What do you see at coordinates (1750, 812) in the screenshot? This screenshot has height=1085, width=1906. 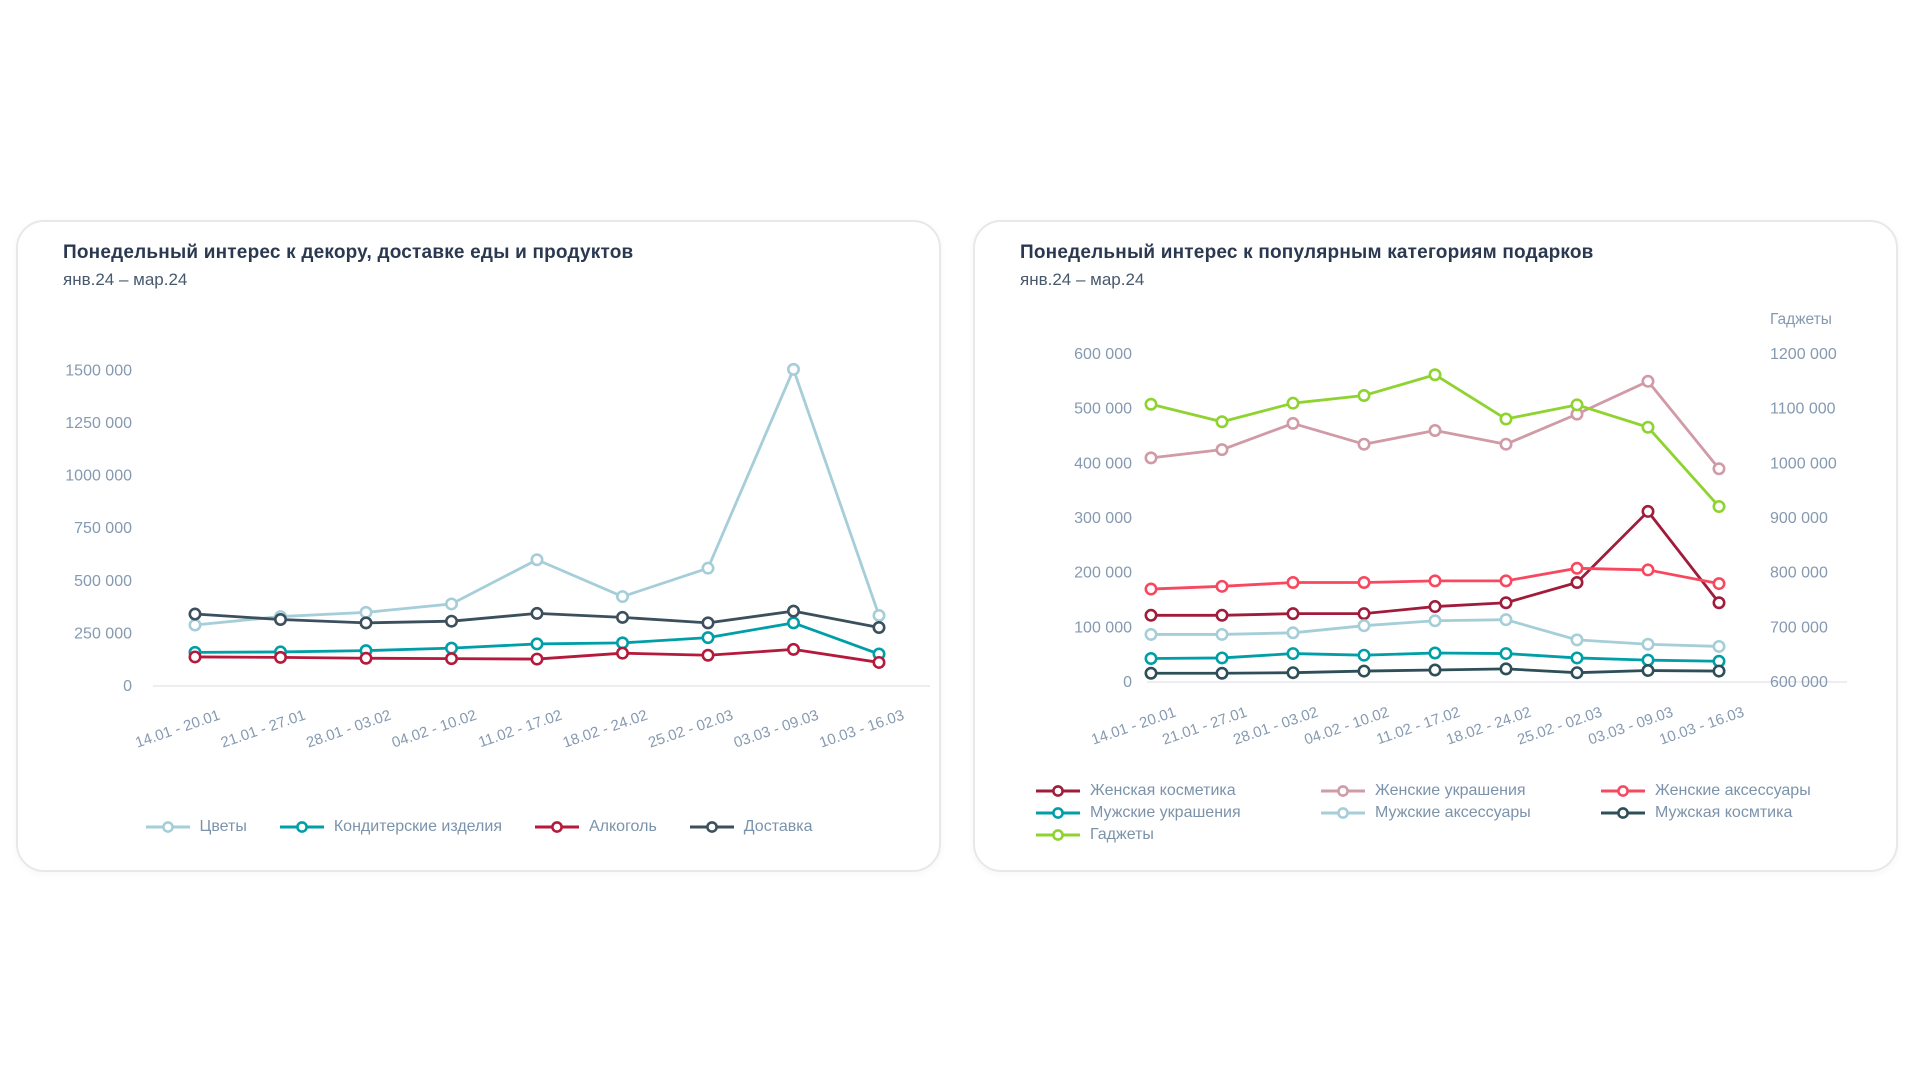 I see `legend-item-male-cosmetics: Мужская космтика` at bounding box center [1750, 812].